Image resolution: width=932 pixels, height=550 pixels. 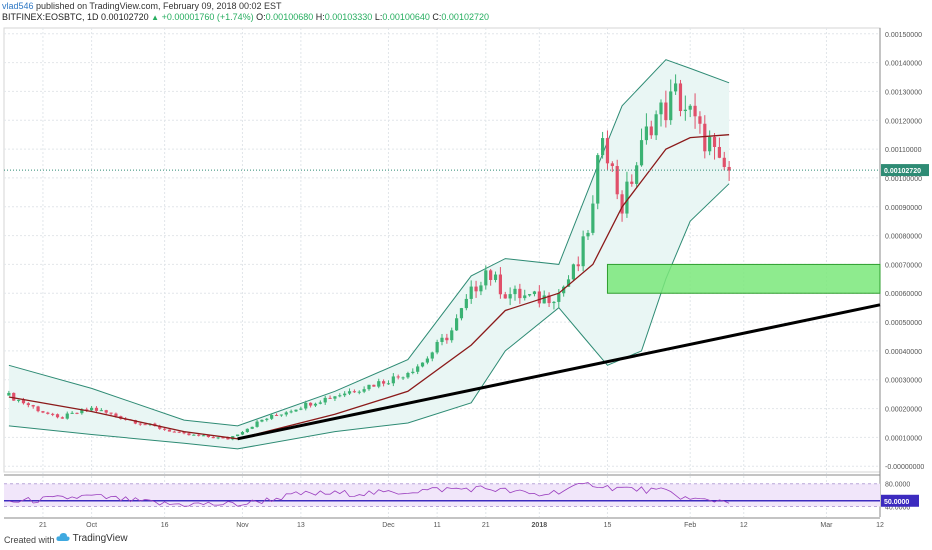 What do you see at coordinates (540, 525) in the screenshot?
I see `date-tick-label: 2018` at bounding box center [540, 525].